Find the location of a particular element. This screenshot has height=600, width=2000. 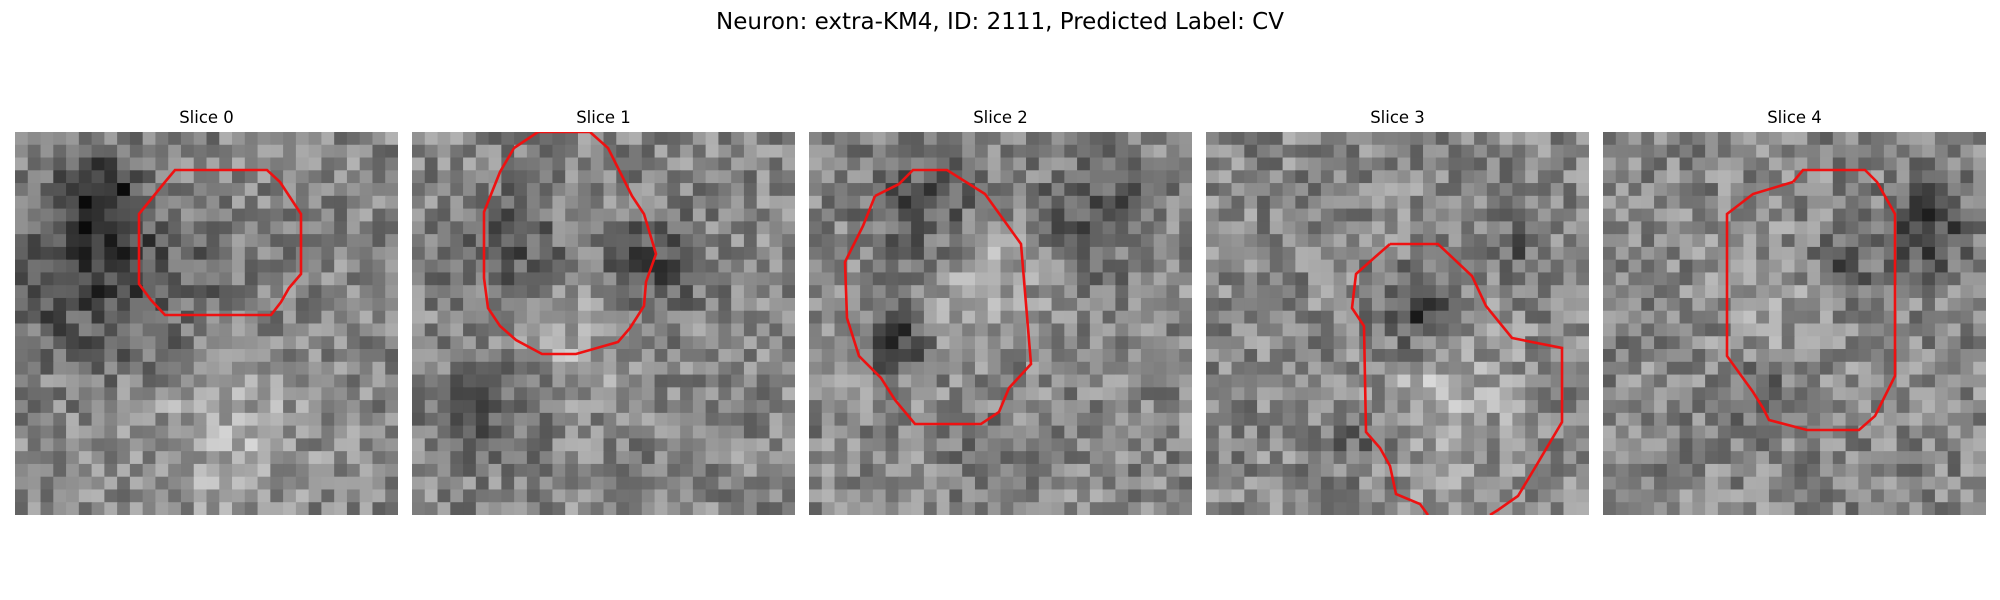

panel-title: Slice 3 is located at coordinates (1397, 117).